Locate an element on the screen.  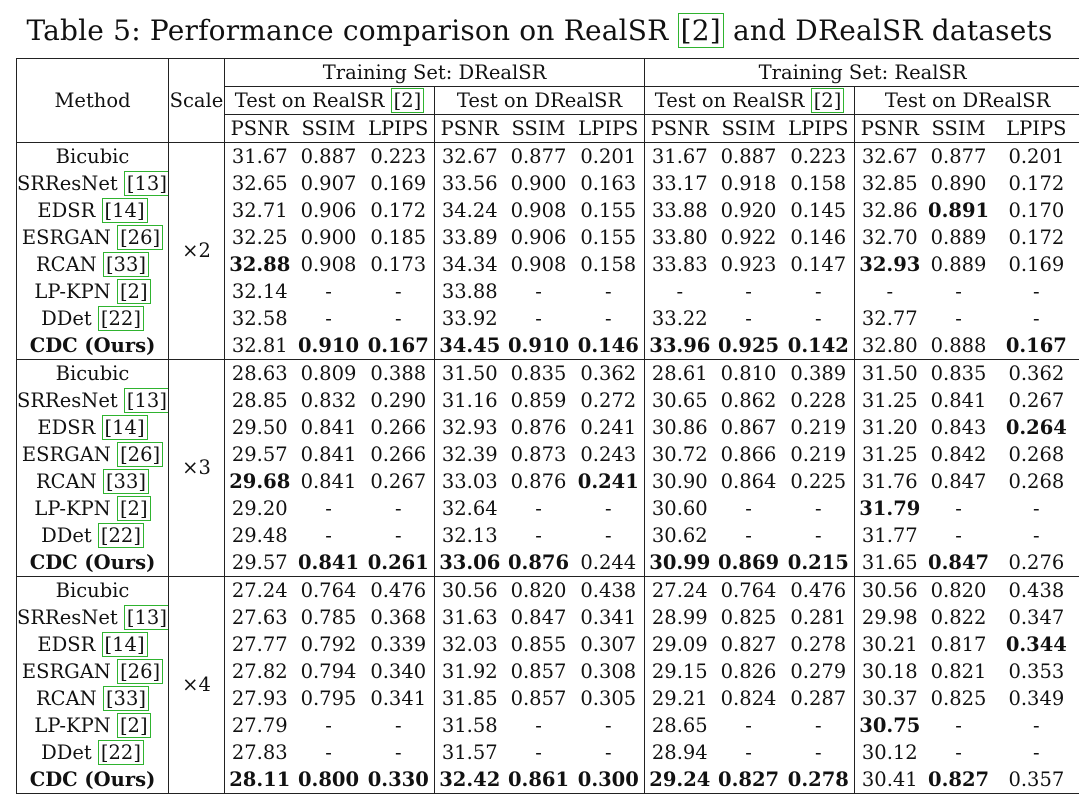
value-cell: 30.62 is located at coordinates (679, 535).